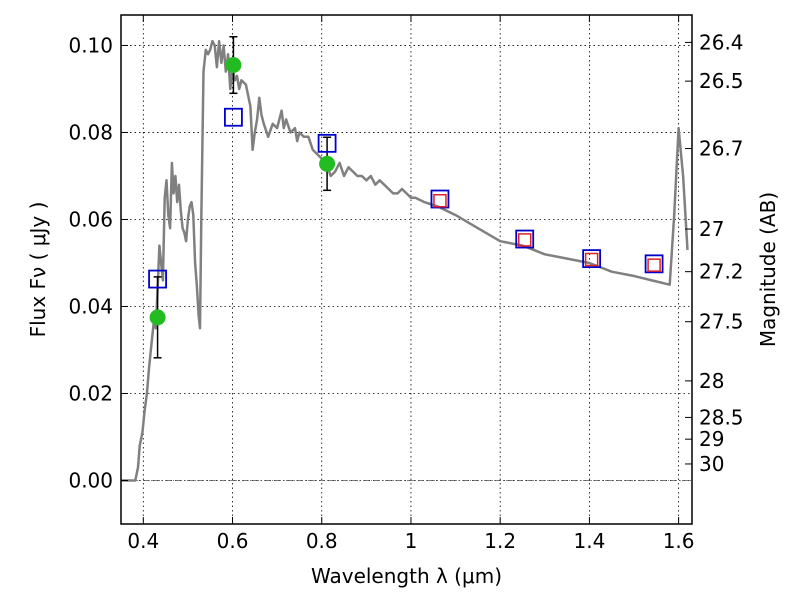  I want to click on x-axis-label: Wavelength λ (μm), so click(406, 576).